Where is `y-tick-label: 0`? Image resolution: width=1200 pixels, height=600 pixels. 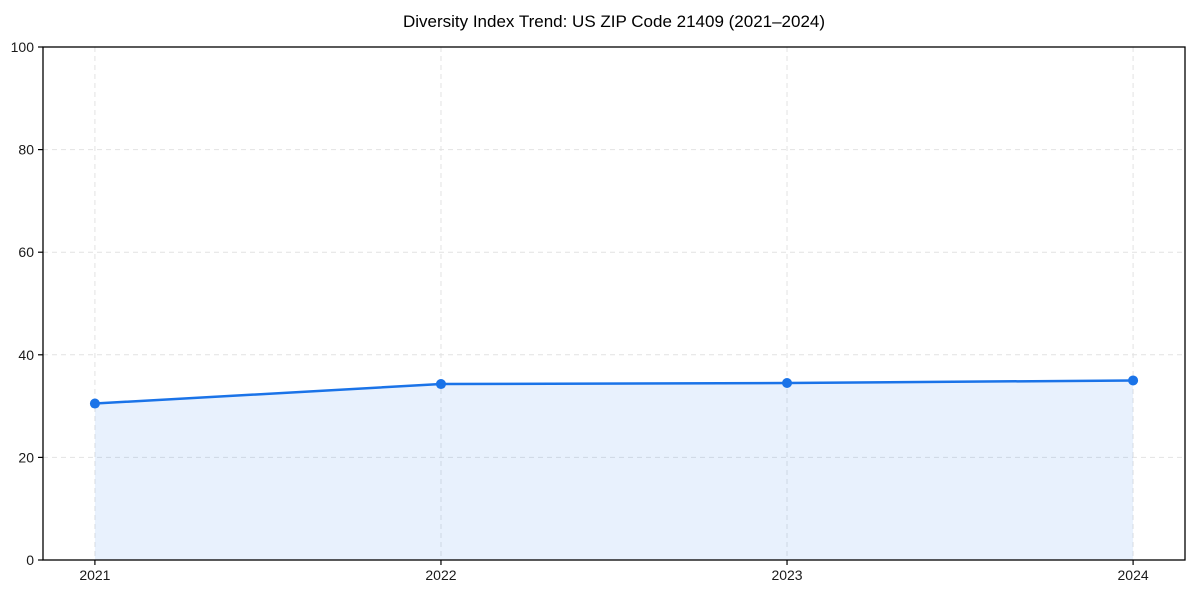 y-tick-label: 0 is located at coordinates (30, 560).